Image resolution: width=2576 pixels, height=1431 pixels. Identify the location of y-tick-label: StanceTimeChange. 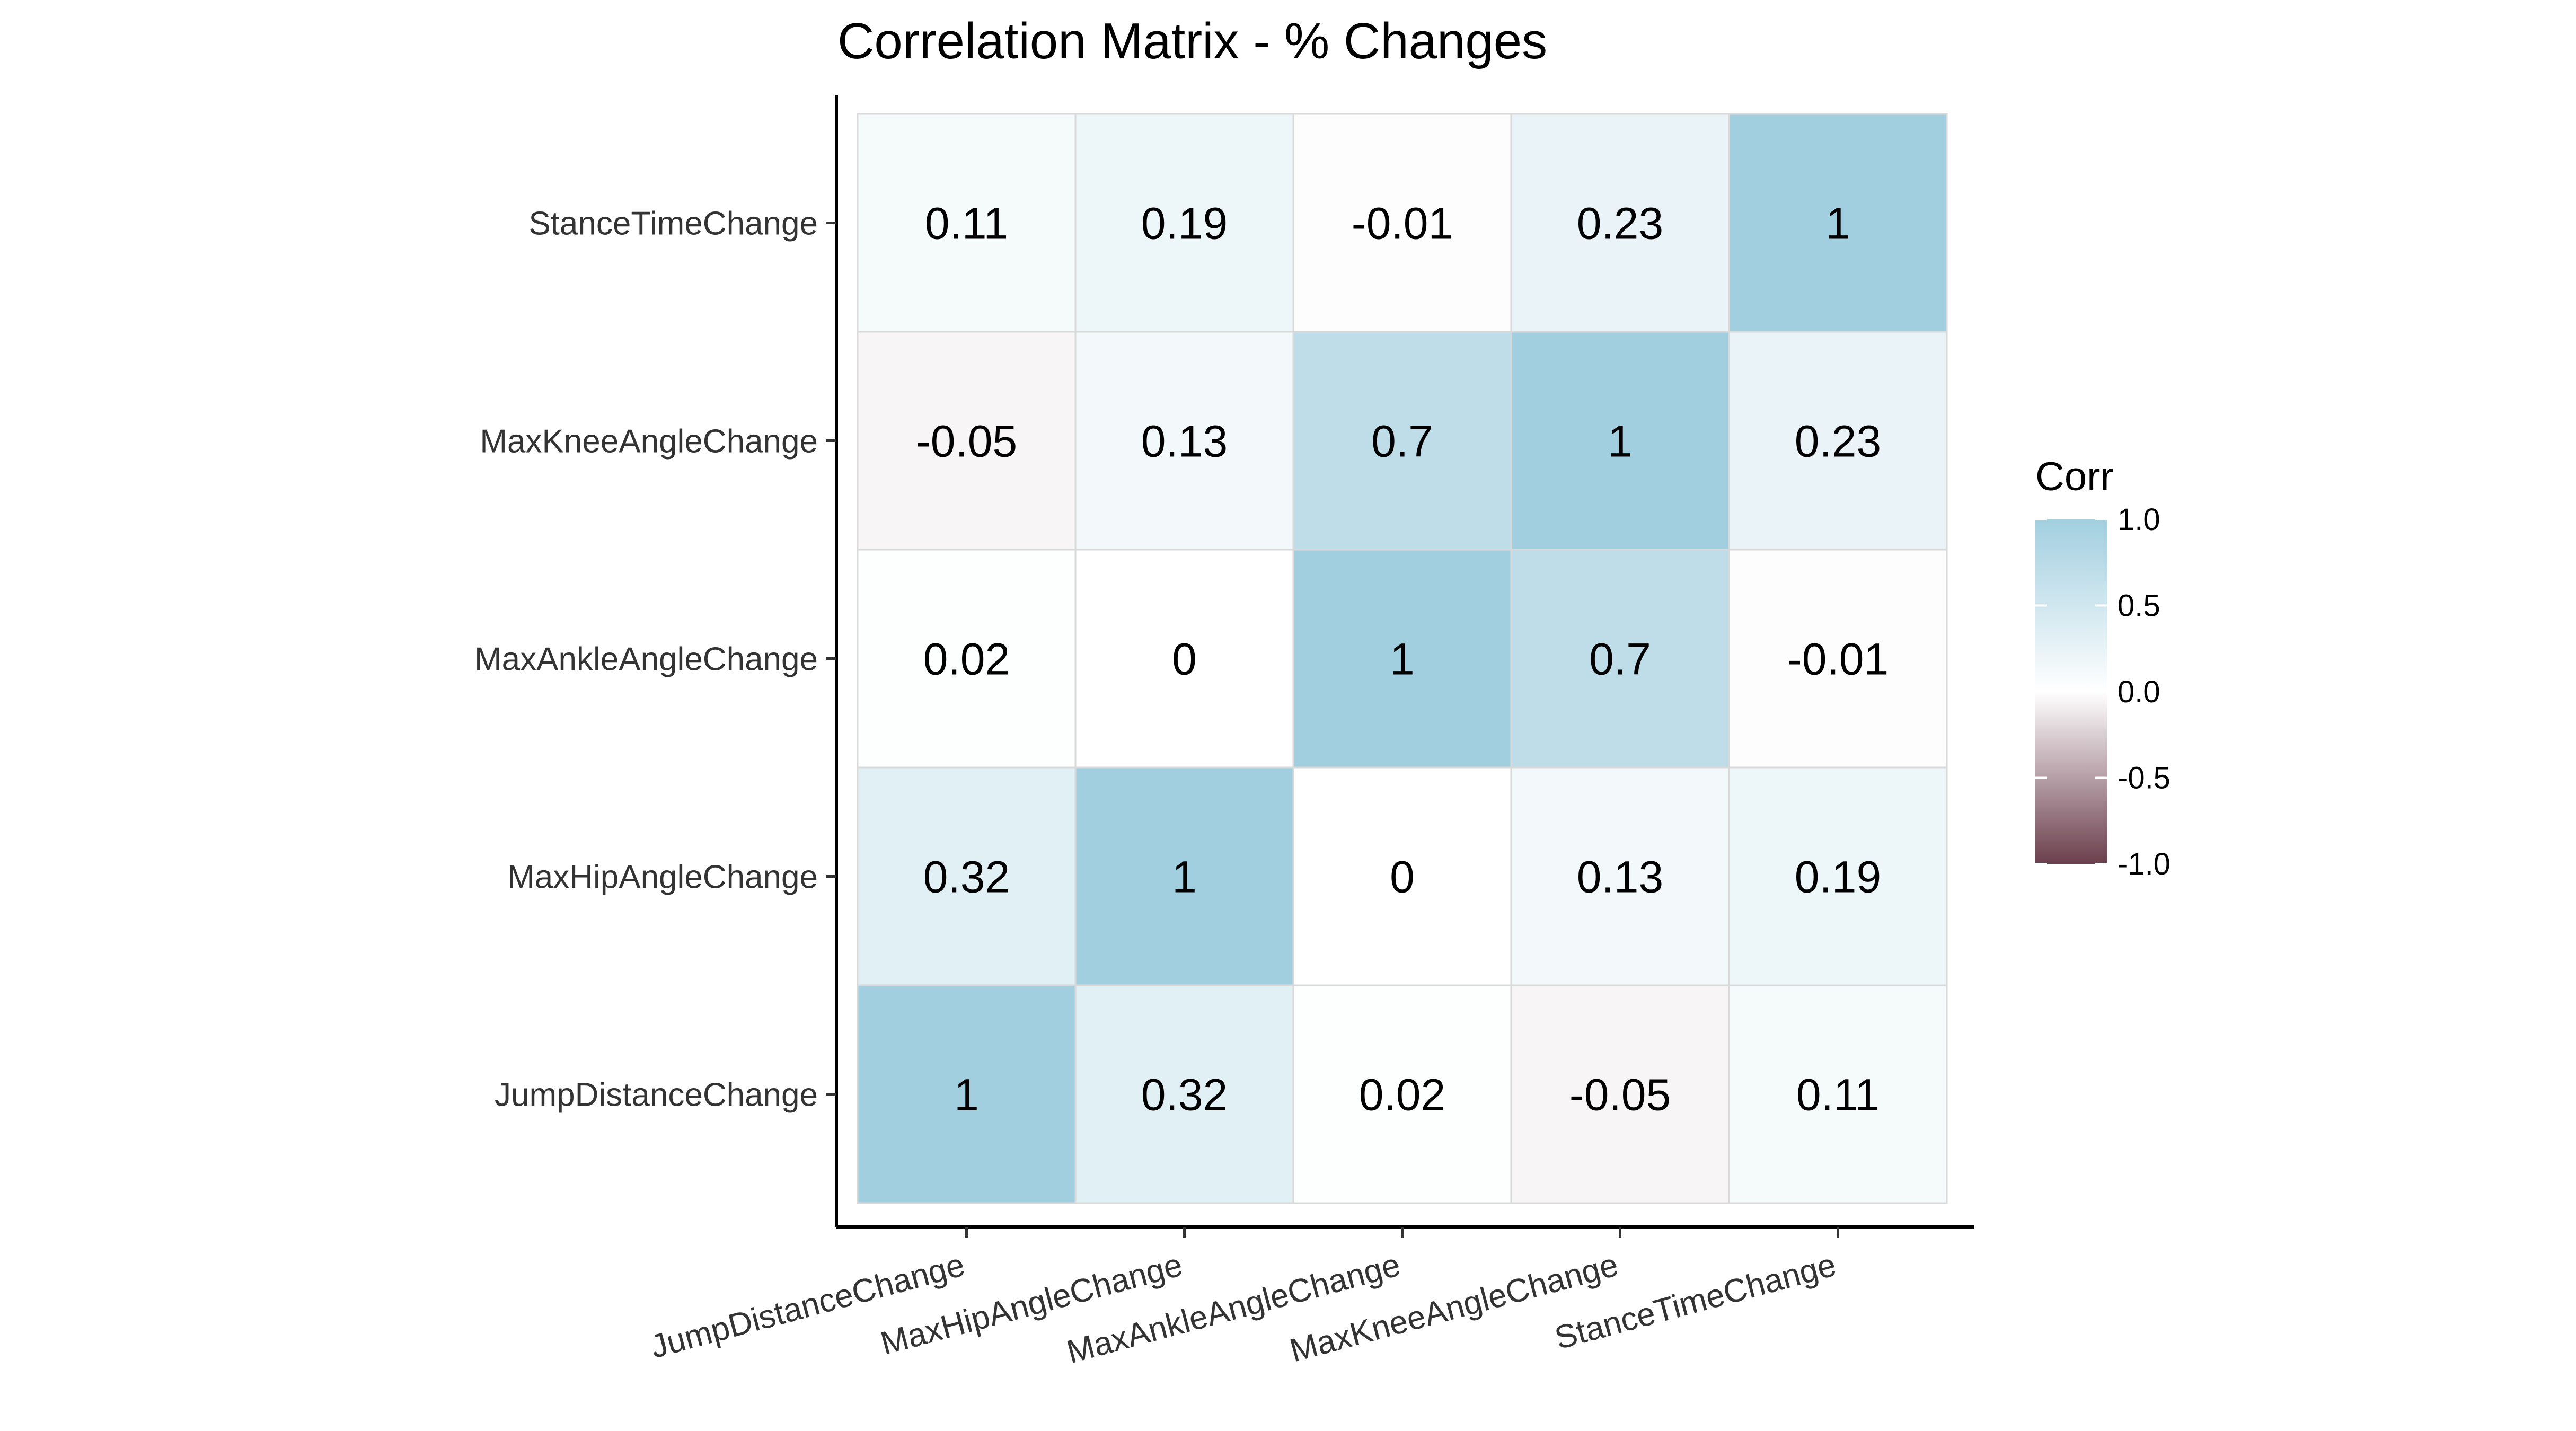
(673, 224).